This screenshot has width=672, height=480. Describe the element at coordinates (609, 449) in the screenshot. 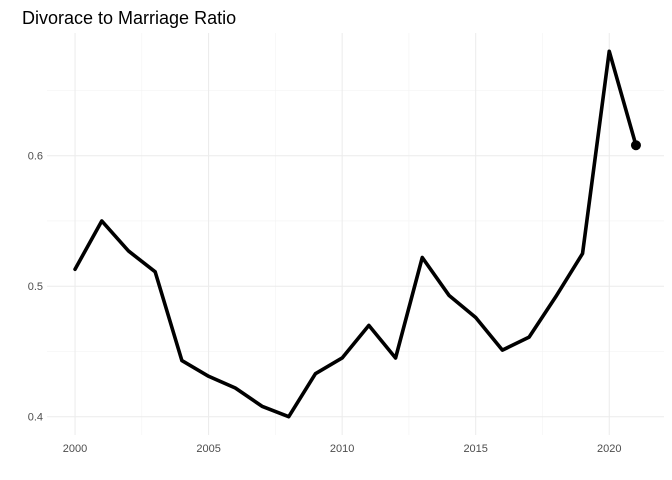

I see `x-tick-label: 2020` at that location.